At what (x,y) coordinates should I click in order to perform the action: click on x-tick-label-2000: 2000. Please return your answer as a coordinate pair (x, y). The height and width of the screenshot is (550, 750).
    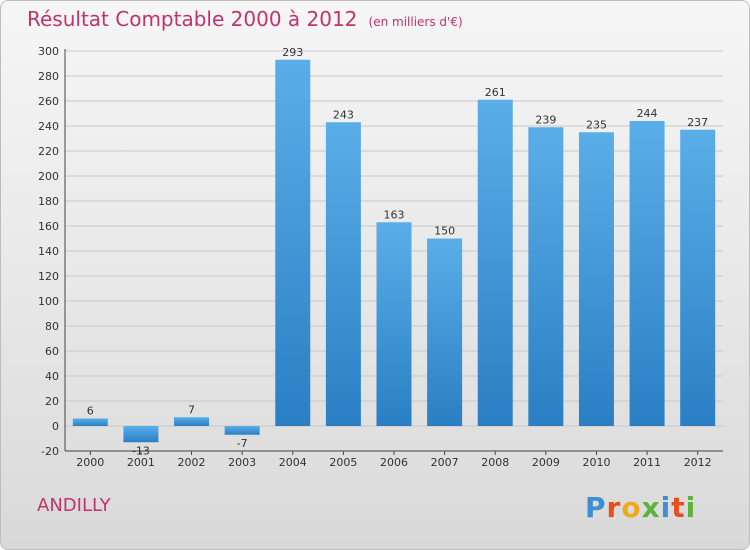
    Looking at the image, I should click on (90, 462).